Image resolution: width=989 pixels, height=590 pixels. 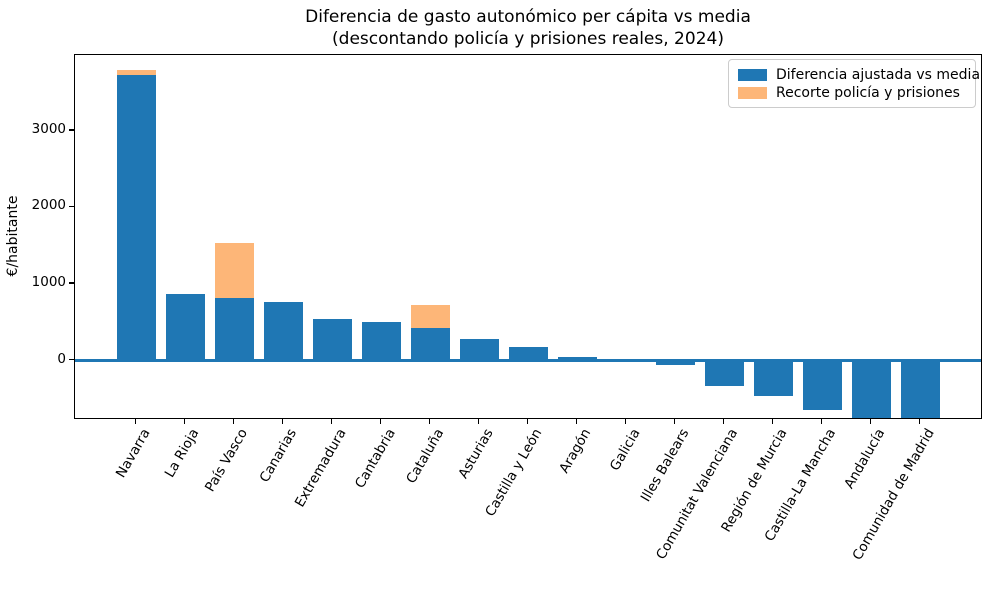 What do you see at coordinates (136, 218) in the screenshot?
I see `bar-navarra` at bounding box center [136, 218].